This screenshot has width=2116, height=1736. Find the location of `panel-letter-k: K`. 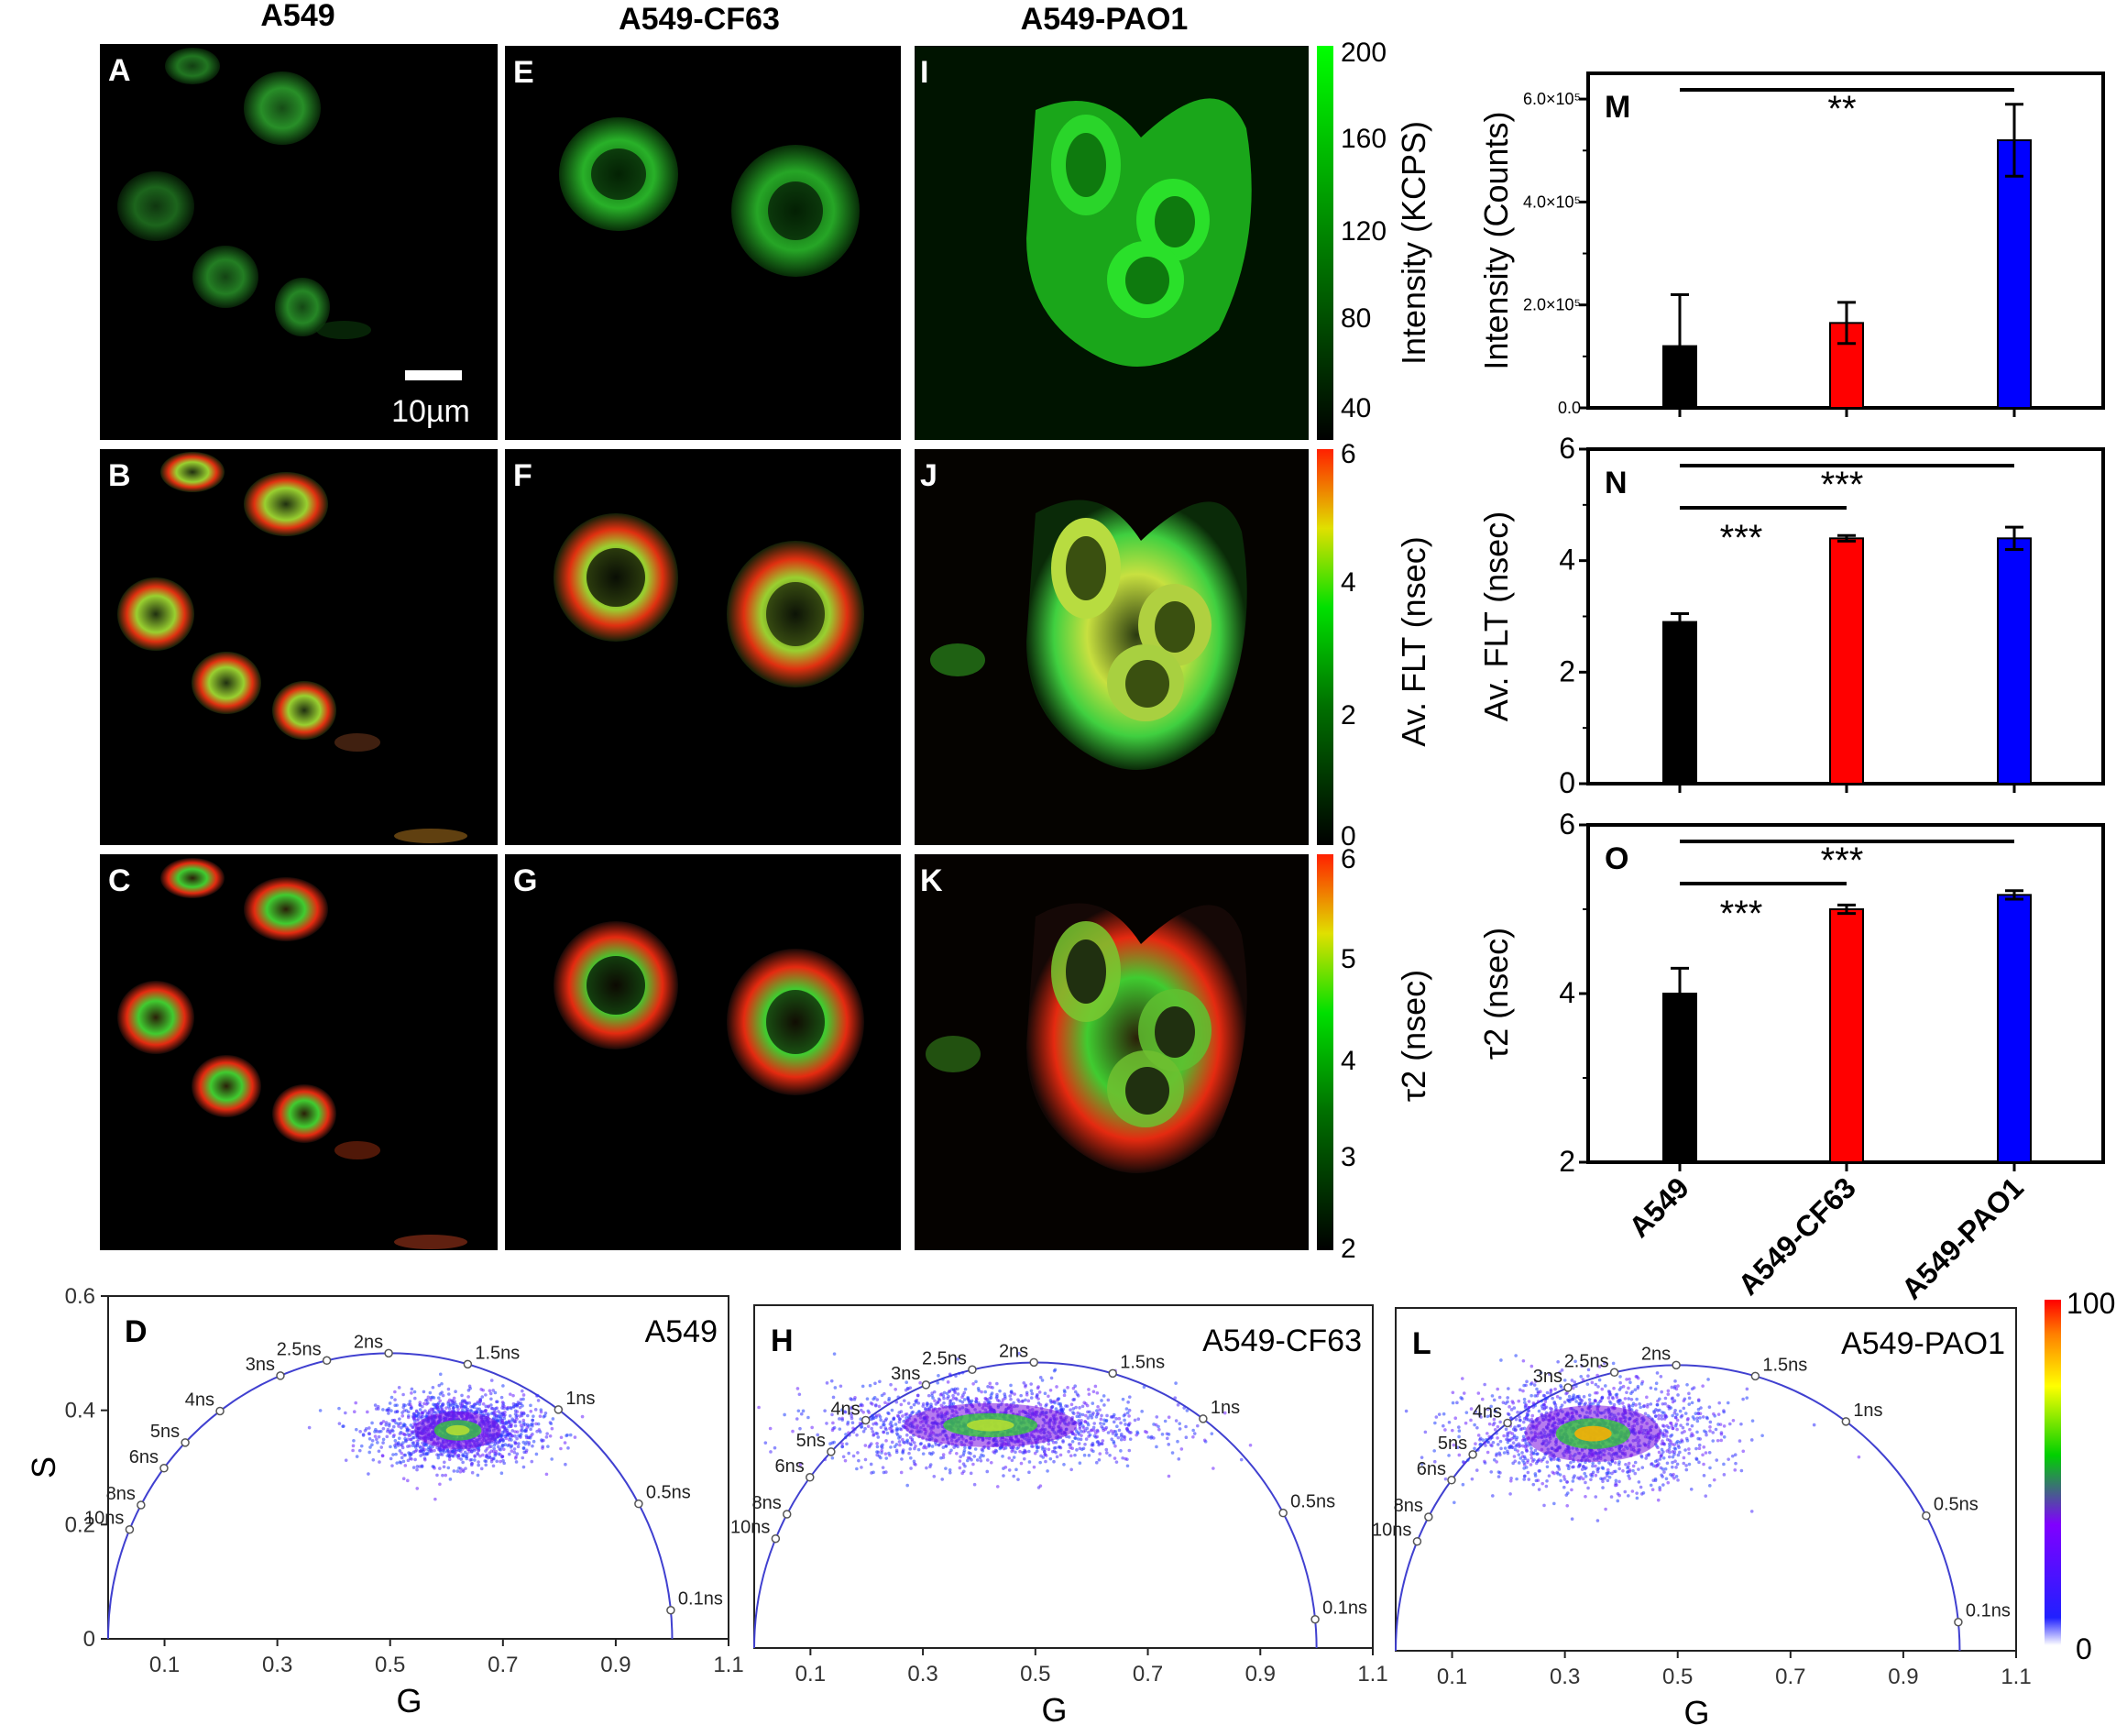

panel-letter-k: K is located at coordinates (931, 881).